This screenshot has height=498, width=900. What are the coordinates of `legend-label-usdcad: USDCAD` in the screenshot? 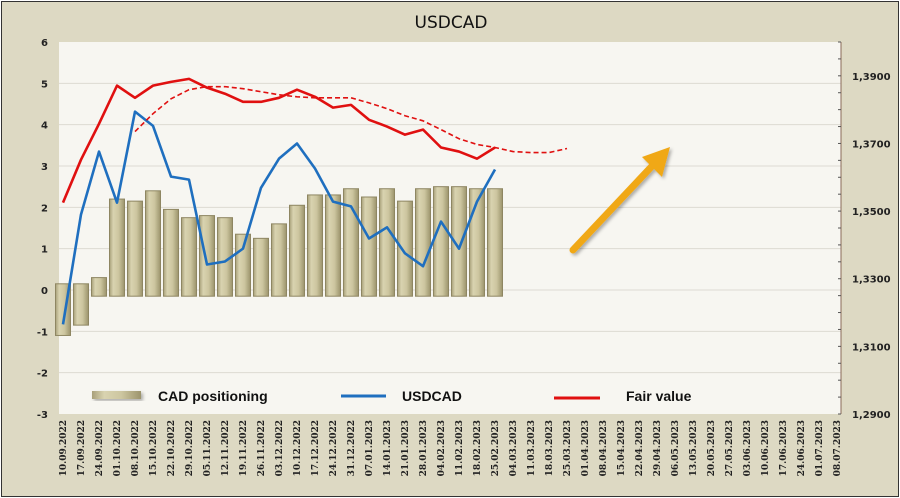 It's located at (432, 396).